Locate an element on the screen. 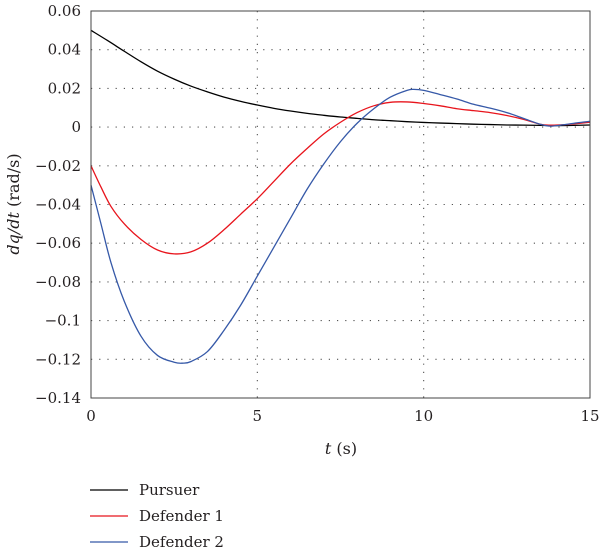  y-tick-label: −0.1 is located at coordinates (63, 321).